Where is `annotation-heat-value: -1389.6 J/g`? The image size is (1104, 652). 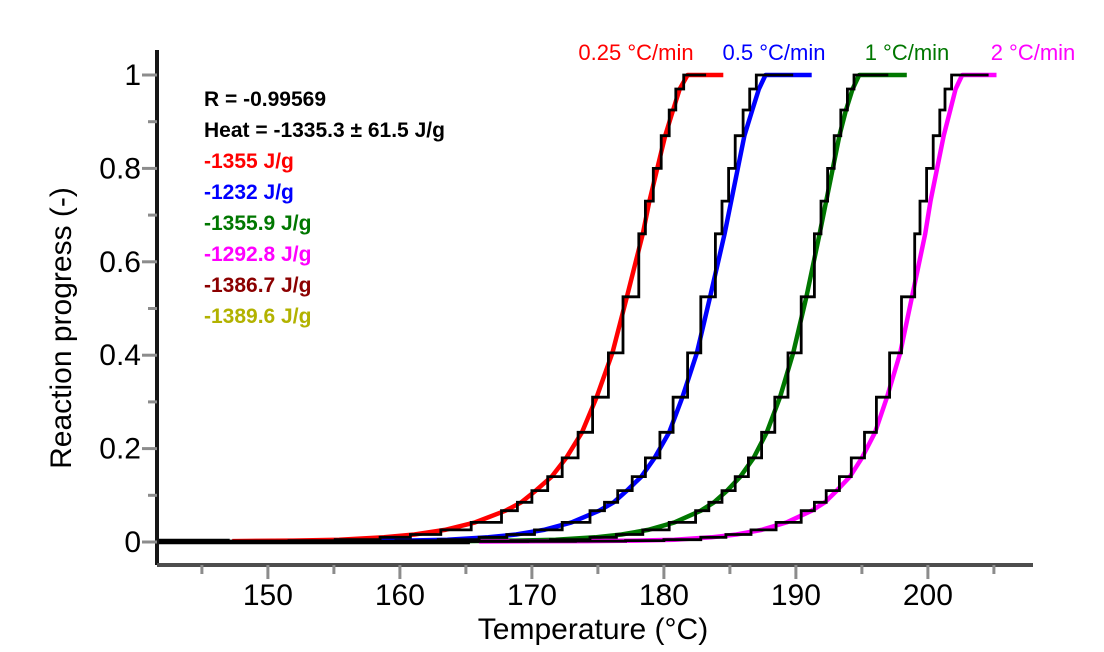 annotation-heat-value: -1389.6 J/g is located at coordinates (258, 316).